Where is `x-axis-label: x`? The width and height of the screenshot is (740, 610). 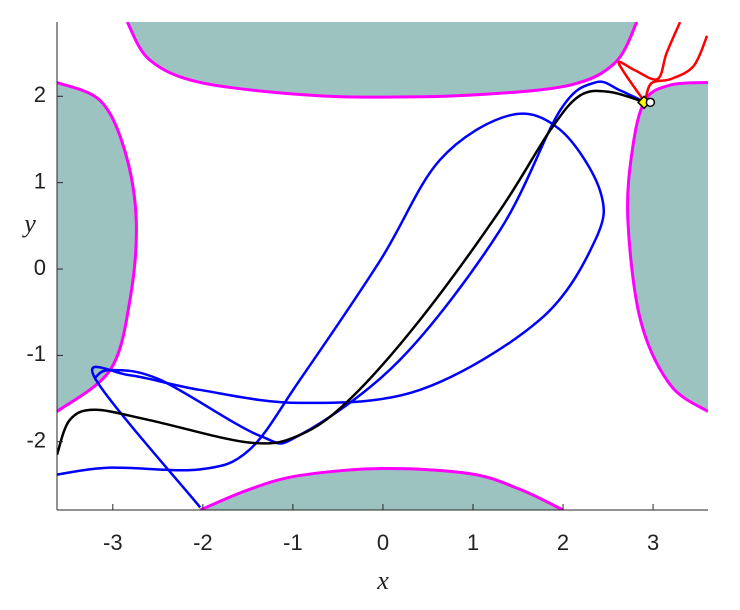
x-axis-label: x is located at coordinates (382, 580).